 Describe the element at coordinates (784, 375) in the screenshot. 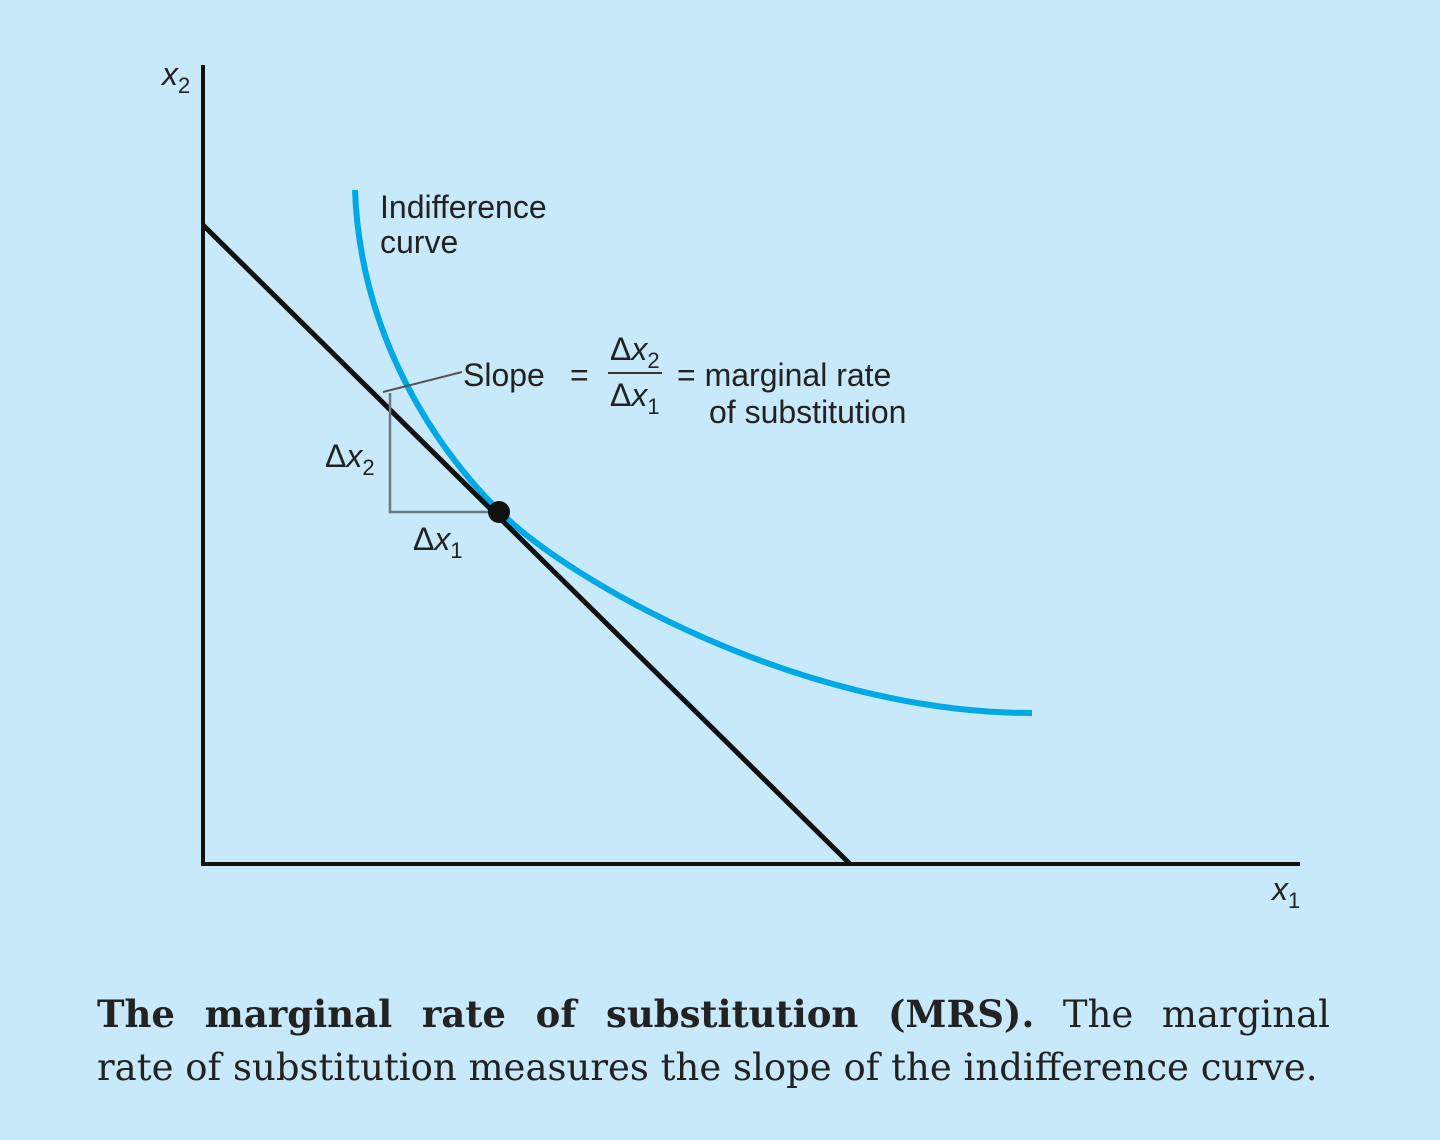

I see `mrs-label-line1: = marginal rate` at that location.